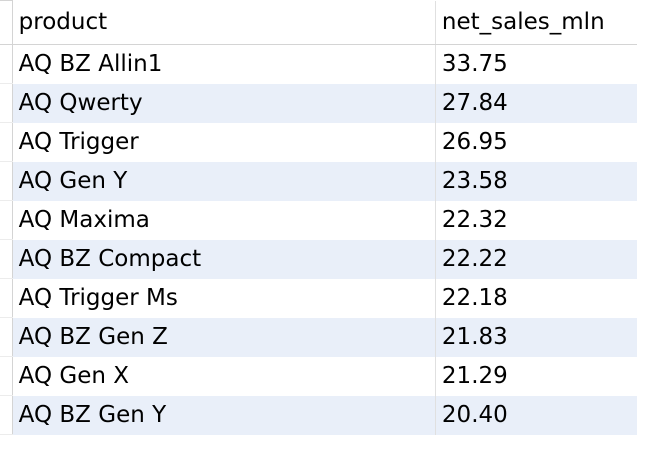 The height and width of the screenshot is (465, 649). Describe the element at coordinates (536, 298) in the screenshot. I see `cell-net-sales-mln: 22.18` at that location.